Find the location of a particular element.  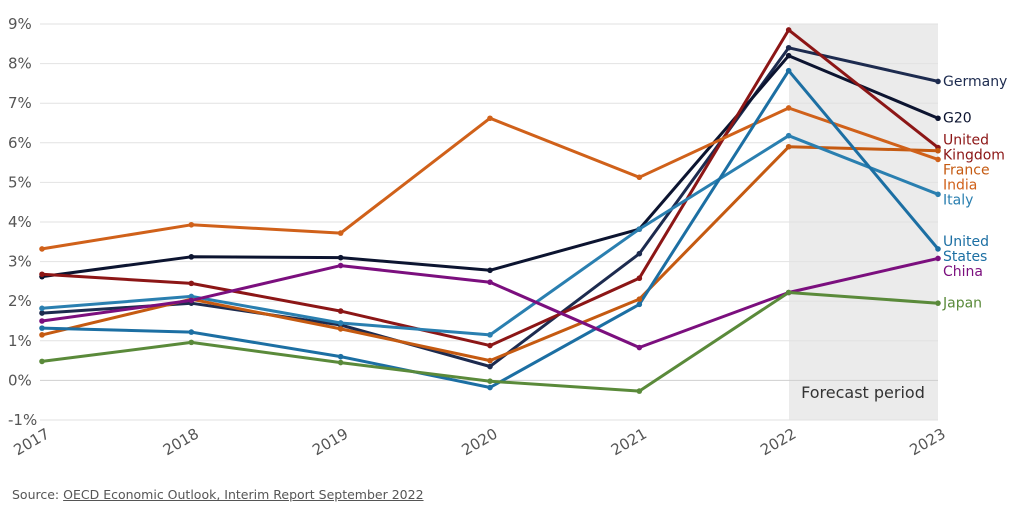

series-label-germany: Germany is located at coordinates (975, 82).